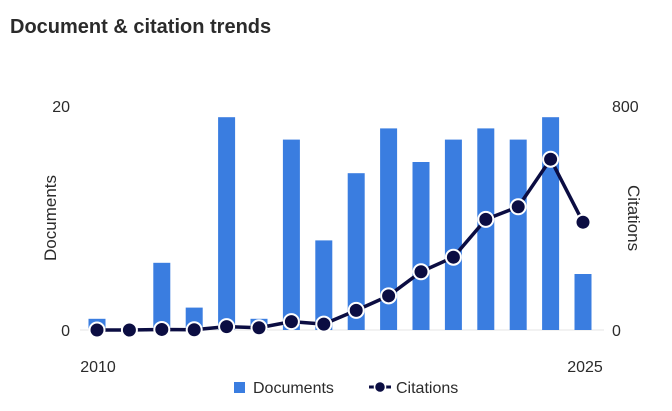 This screenshot has height=411, width=672. I want to click on bar-documents-2025, so click(583, 302).